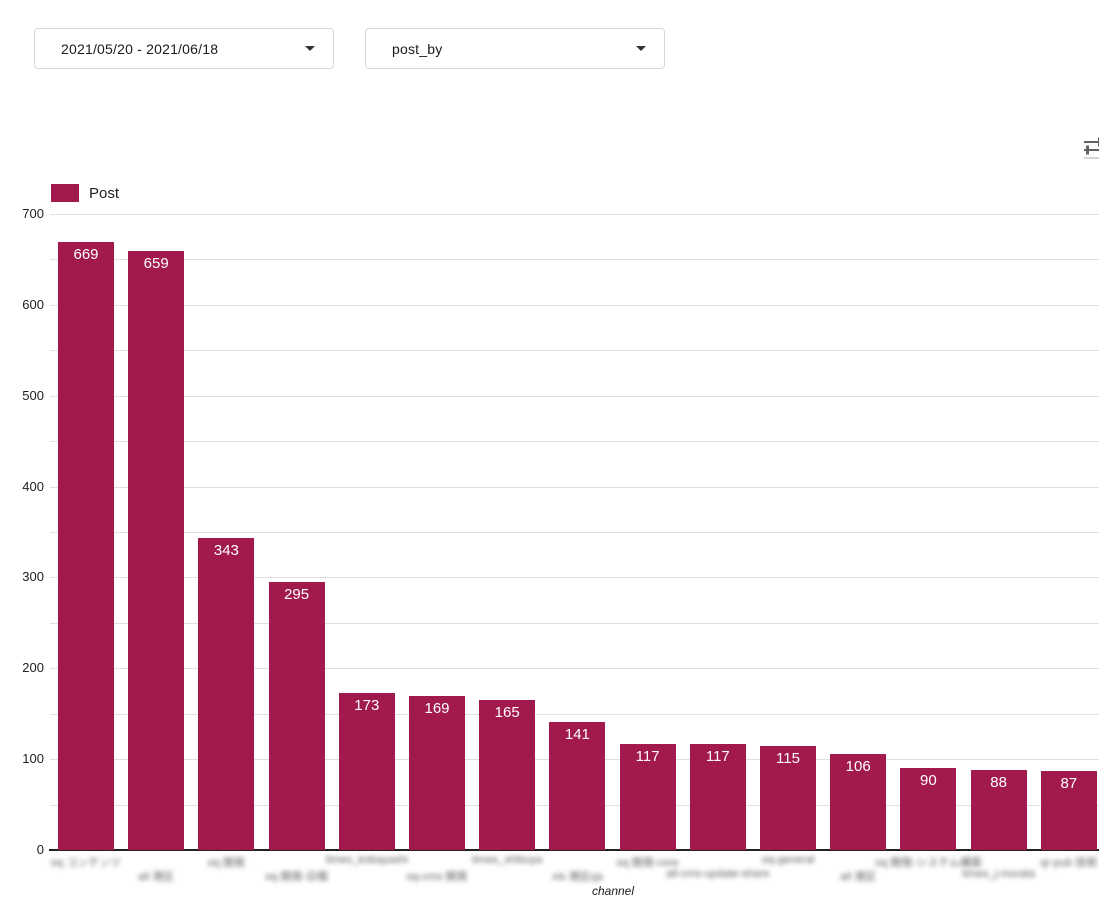  Describe the element at coordinates (366, 860) in the screenshot. I see `x-category-label: times_kobayashi` at that location.